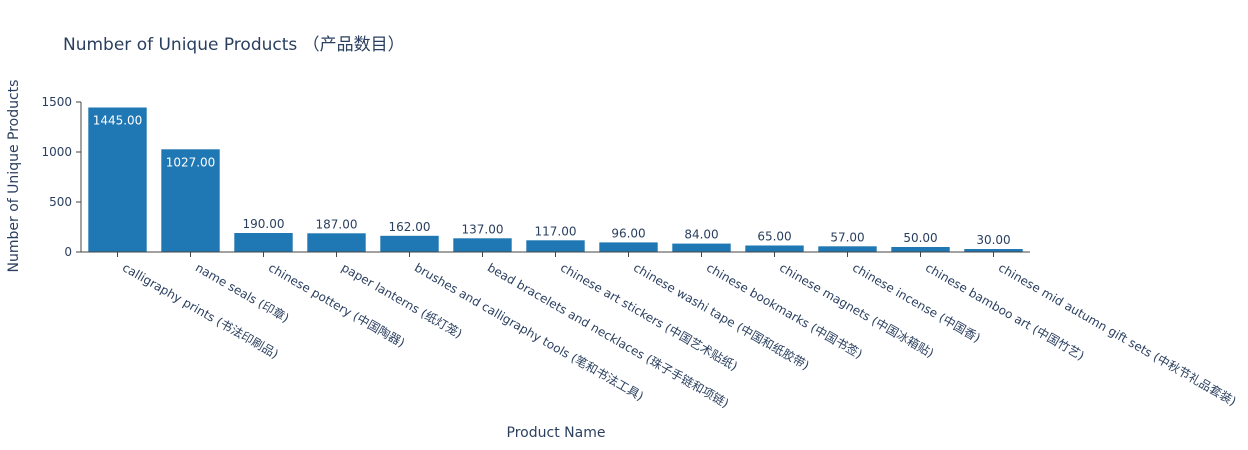 The image size is (1248, 450). I want to click on bar-data-label: 1027.00, so click(191, 162).